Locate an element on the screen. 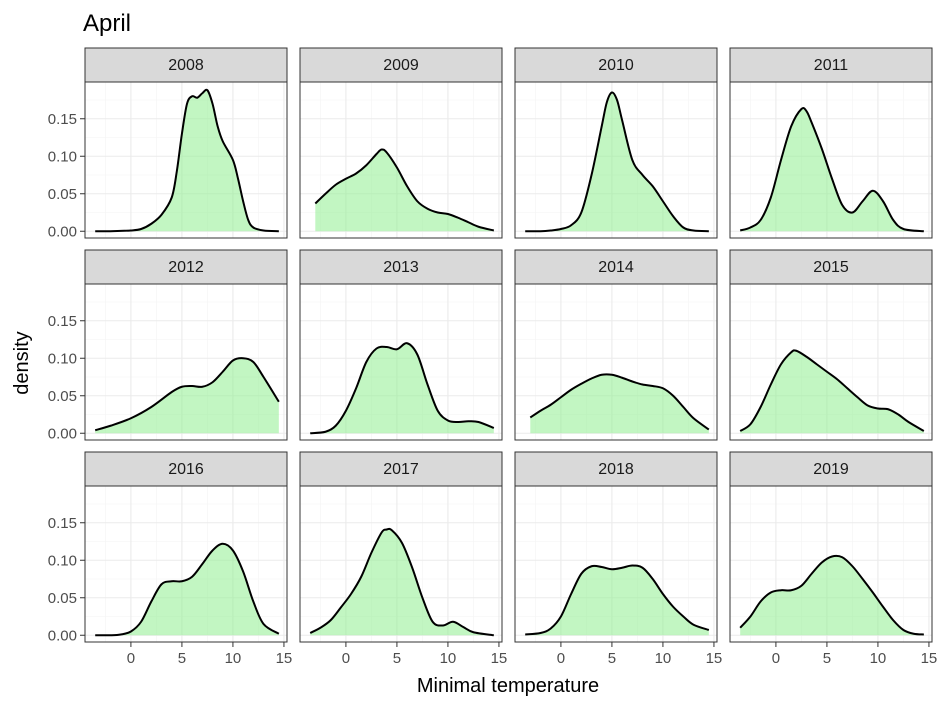  facet-panel-2016: 2016 is located at coordinates (186, 547).